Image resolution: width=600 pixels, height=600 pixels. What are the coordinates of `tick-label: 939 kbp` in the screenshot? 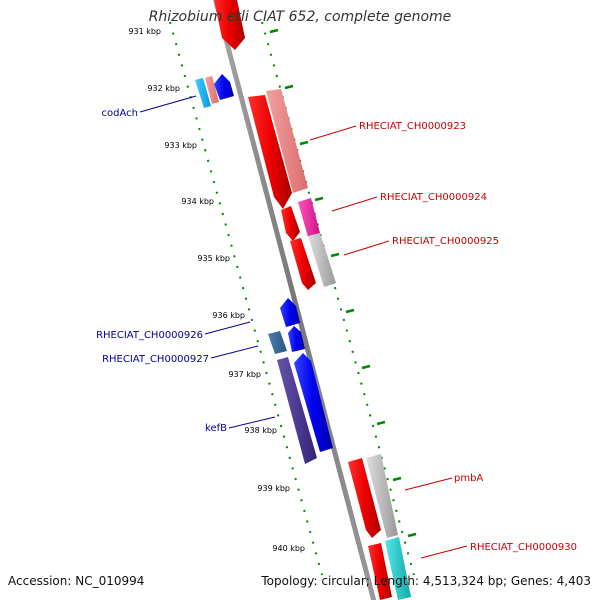 It's located at (273, 488).